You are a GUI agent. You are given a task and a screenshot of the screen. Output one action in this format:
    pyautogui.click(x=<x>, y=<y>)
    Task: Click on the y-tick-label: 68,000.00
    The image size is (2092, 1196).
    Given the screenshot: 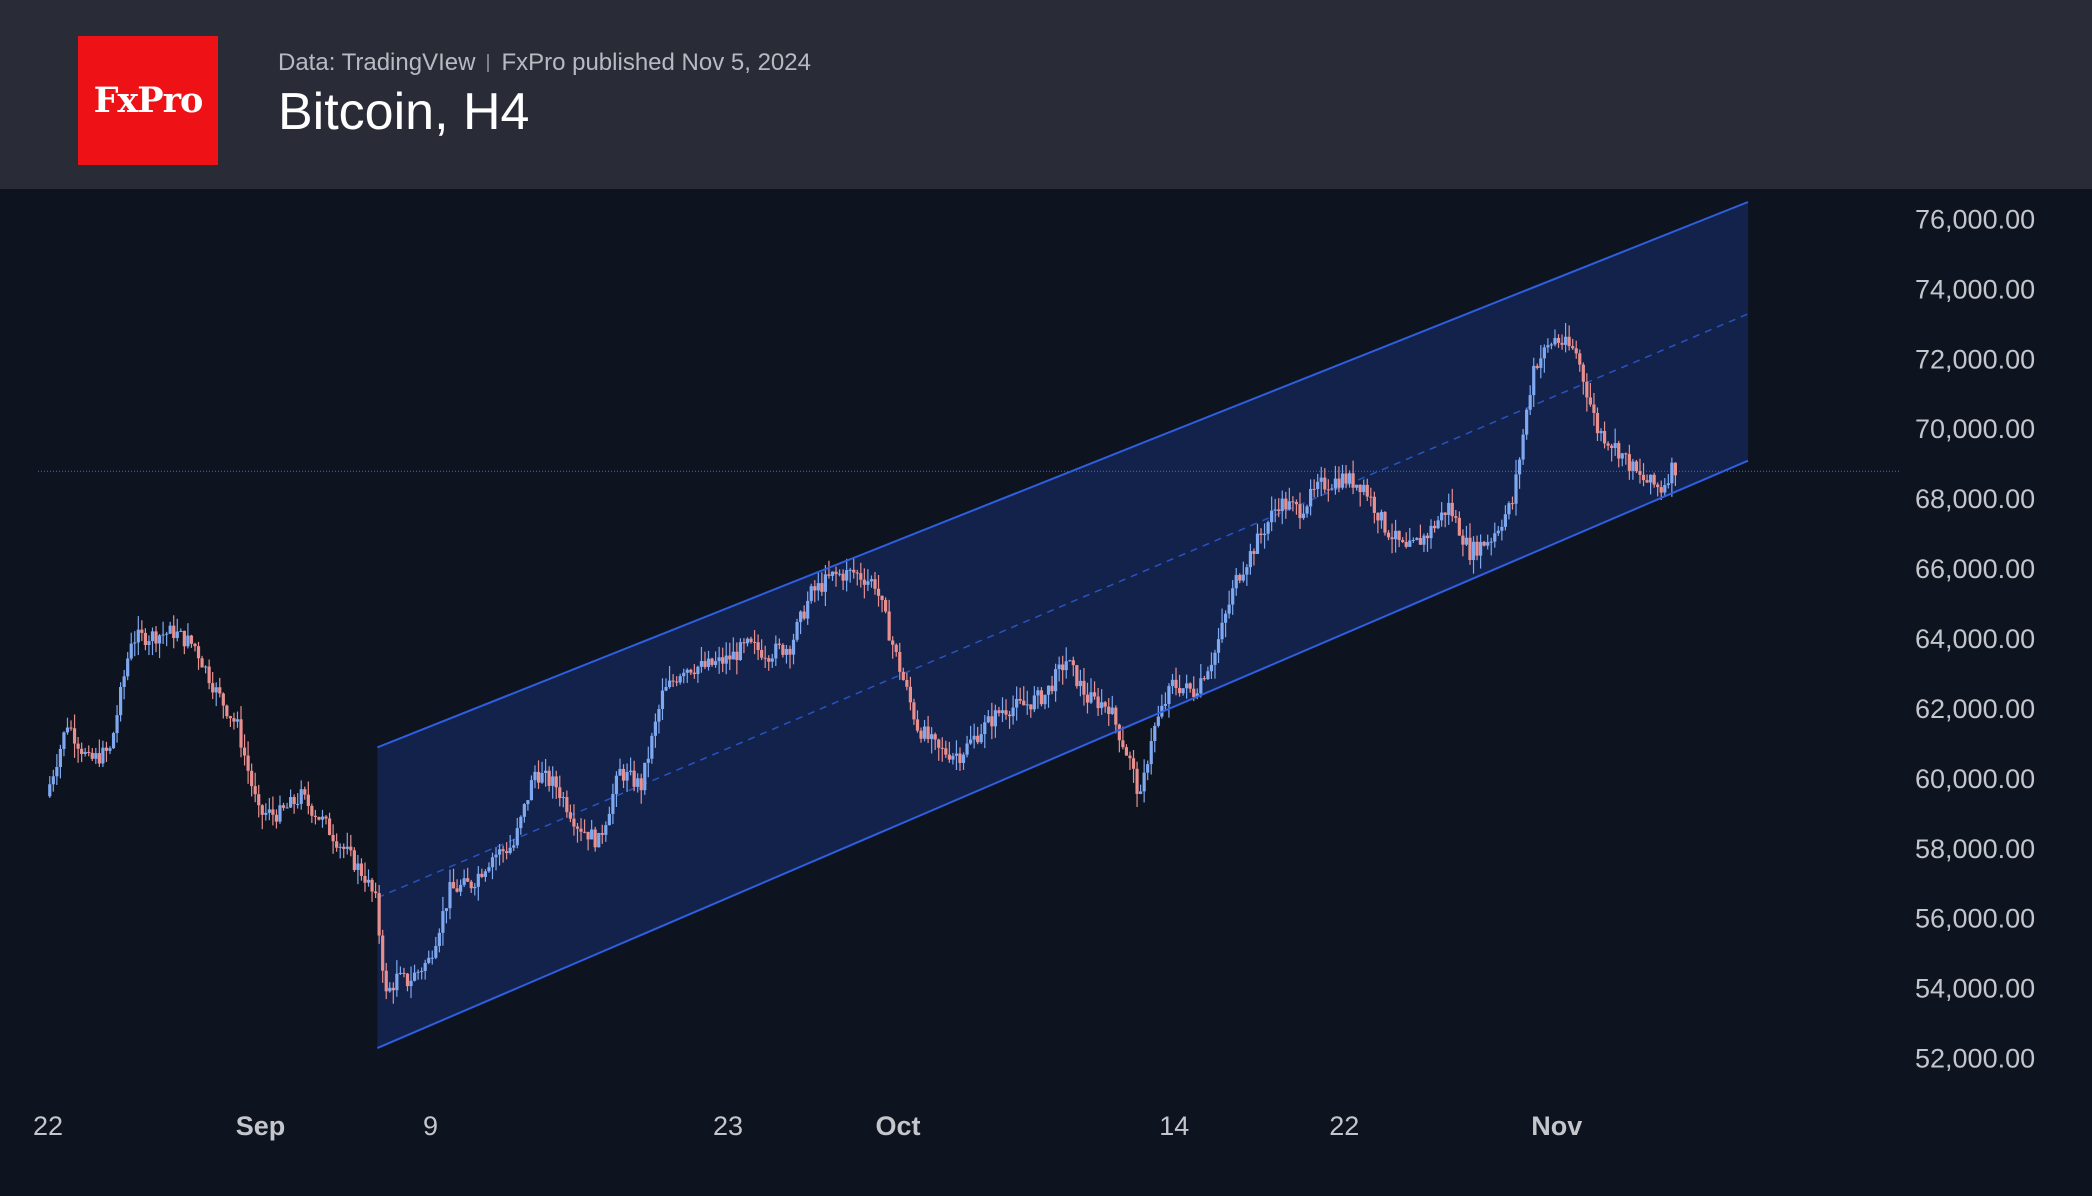 What is the action you would take?
    pyautogui.click(x=1975, y=499)
    